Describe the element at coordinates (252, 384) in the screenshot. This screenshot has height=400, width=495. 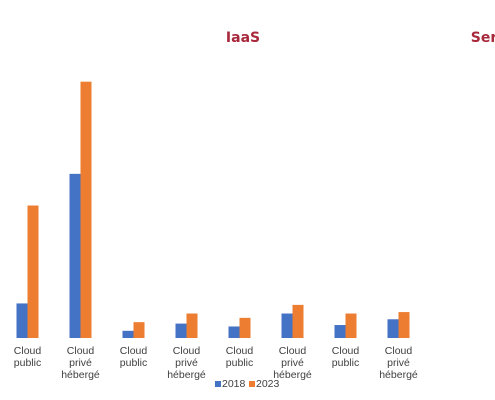
I see `legend-swatch-2023` at that location.